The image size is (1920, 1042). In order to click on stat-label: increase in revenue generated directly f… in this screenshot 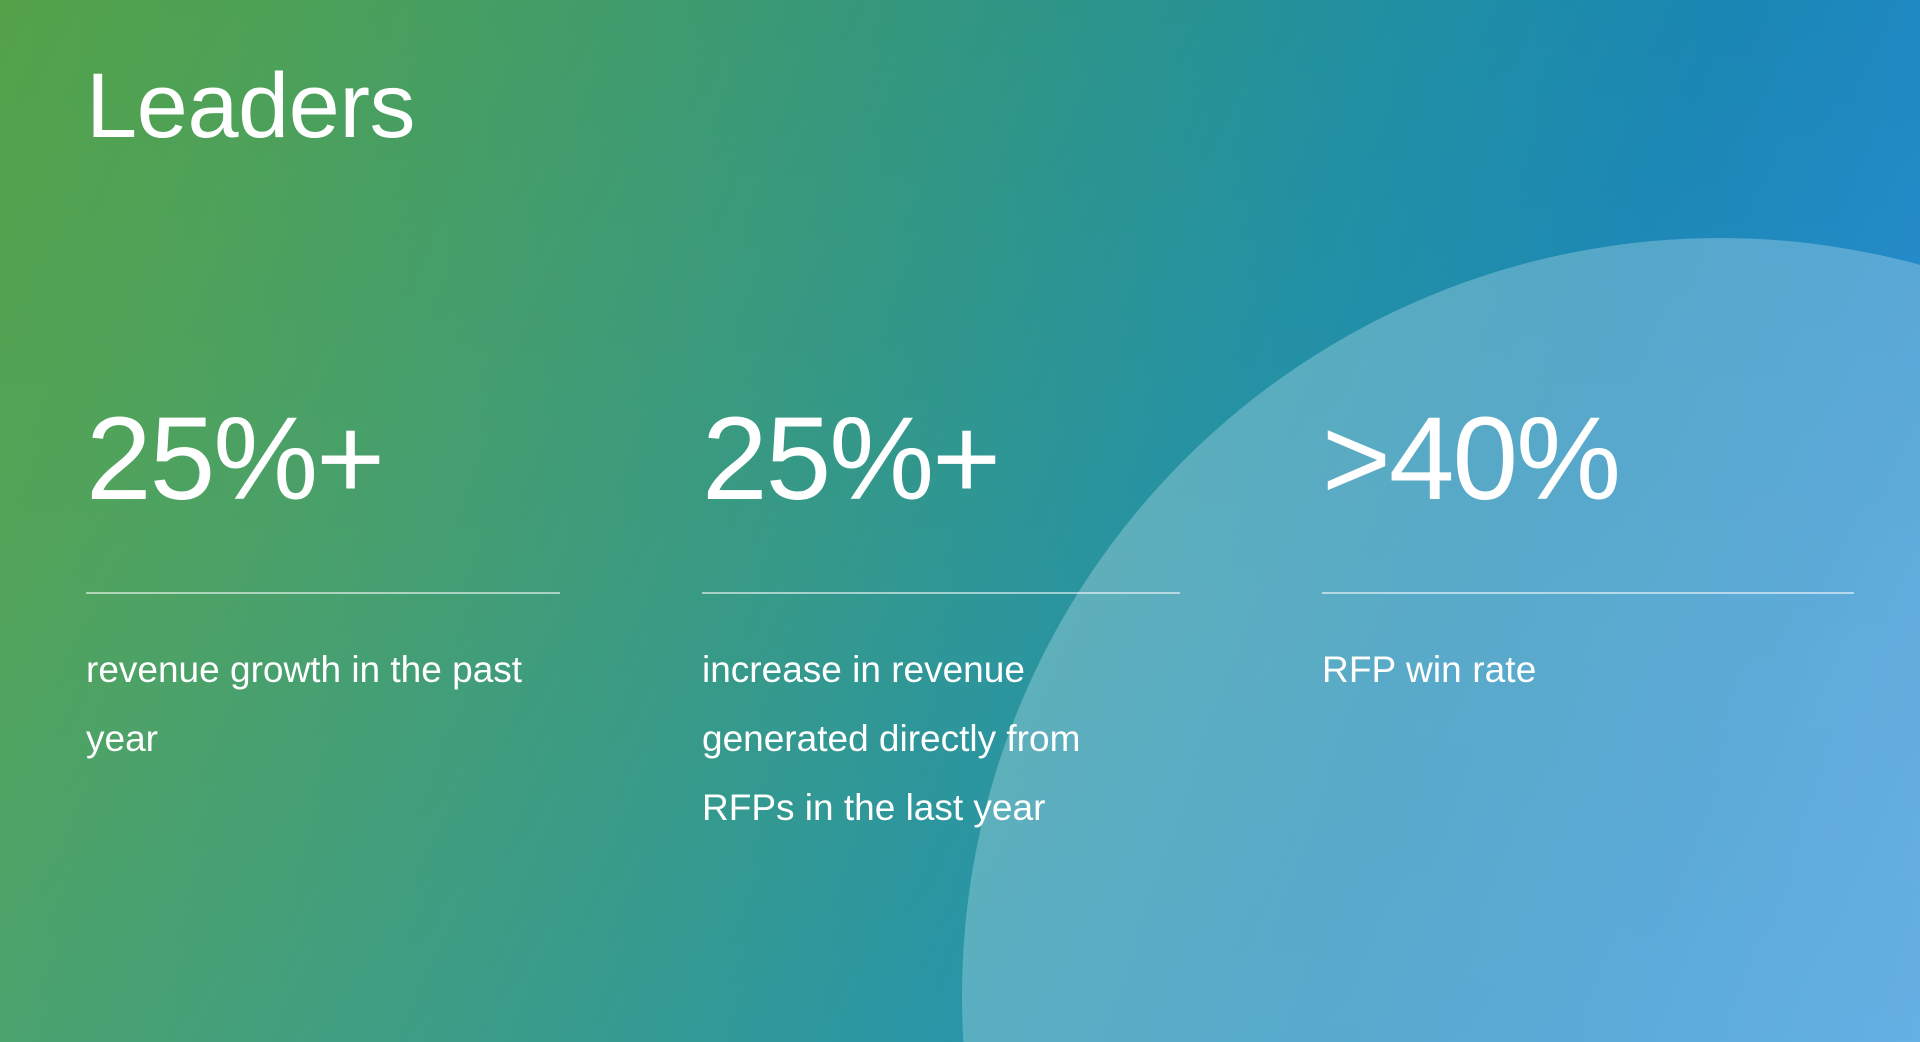, I will do `click(891, 738)`.